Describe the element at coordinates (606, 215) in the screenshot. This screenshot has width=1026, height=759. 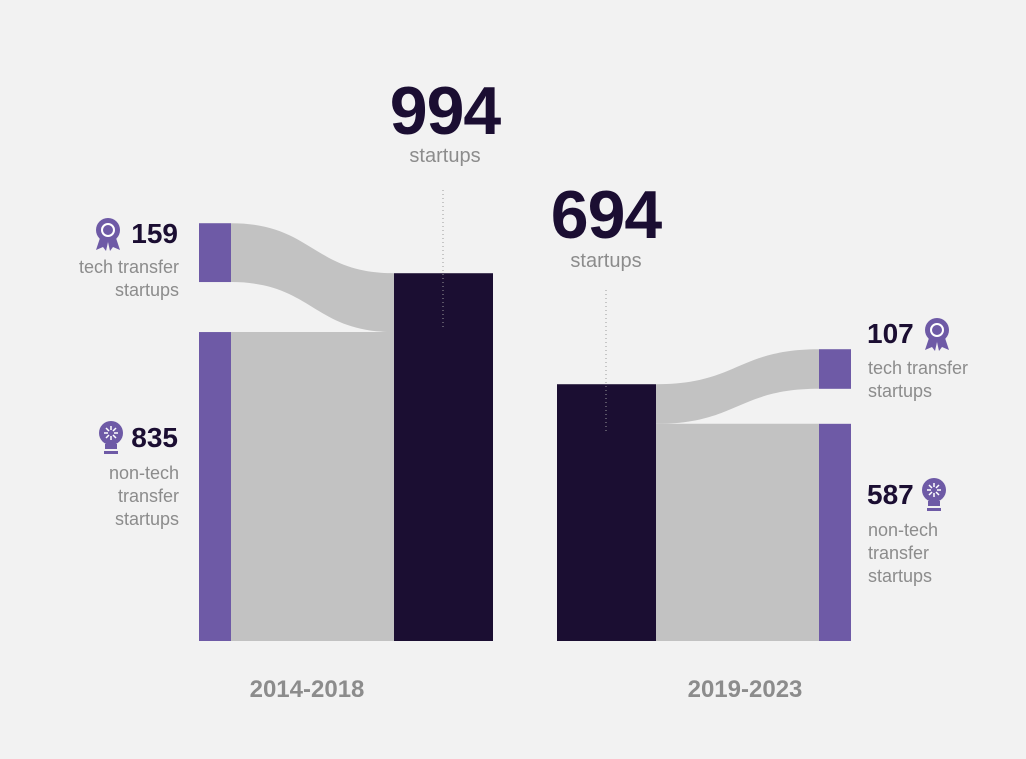
I see `total-value: 694` at that location.